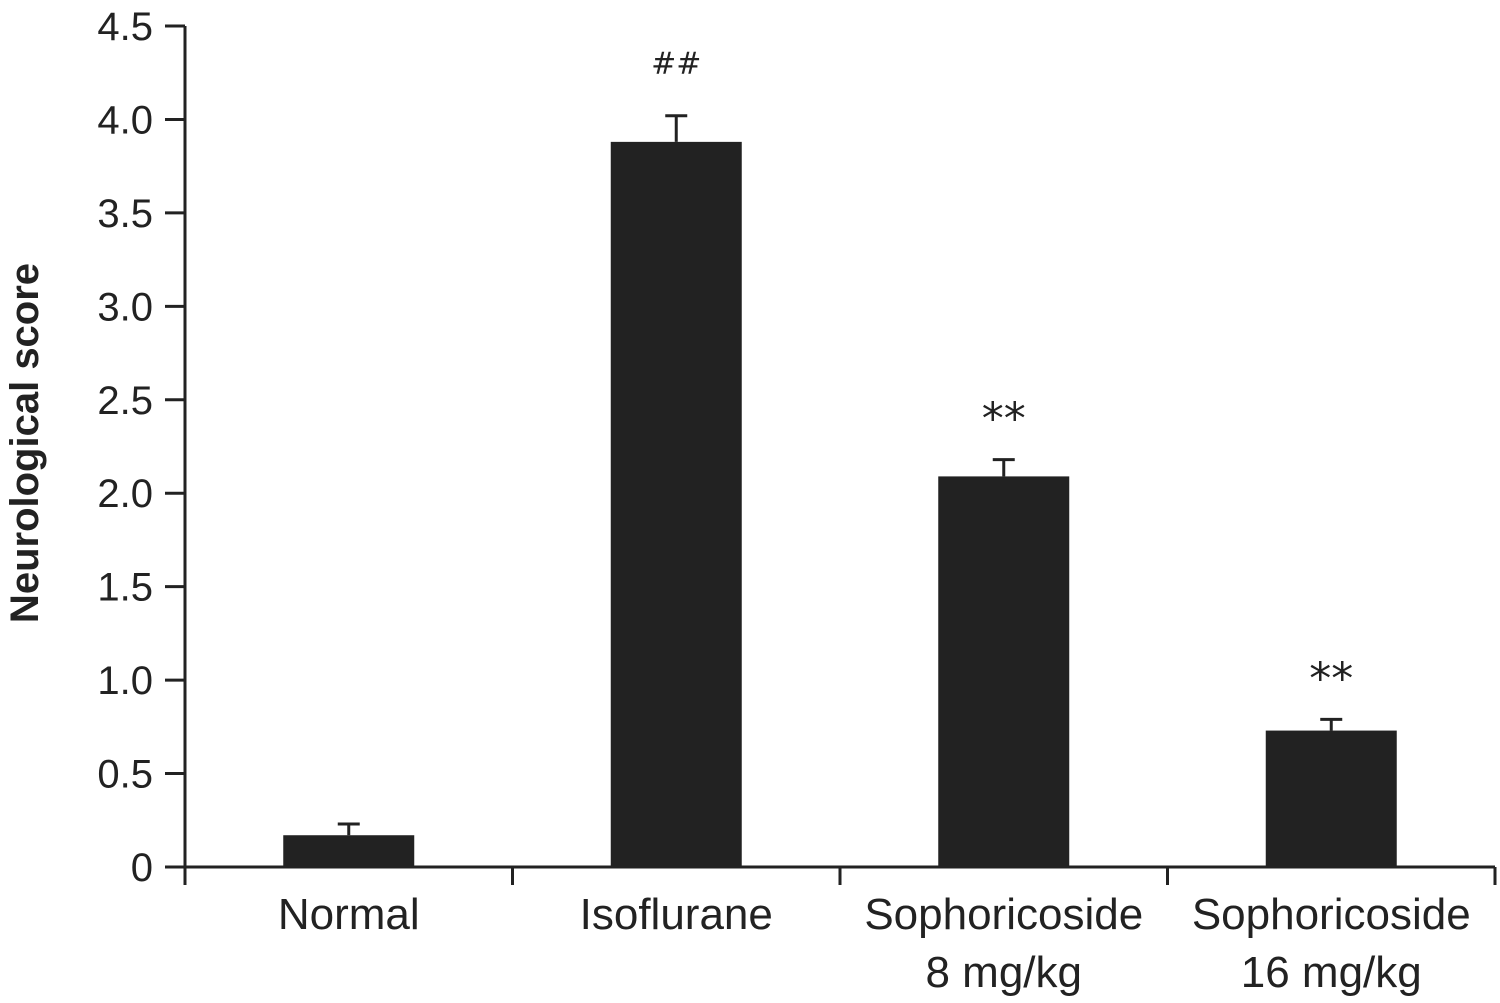 Image resolution: width=1500 pixels, height=1003 pixels. What do you see at coordinates (125, 214) in the screenshot?
I see `y-tick-label: 3.5` at bounding box center [125, 214].